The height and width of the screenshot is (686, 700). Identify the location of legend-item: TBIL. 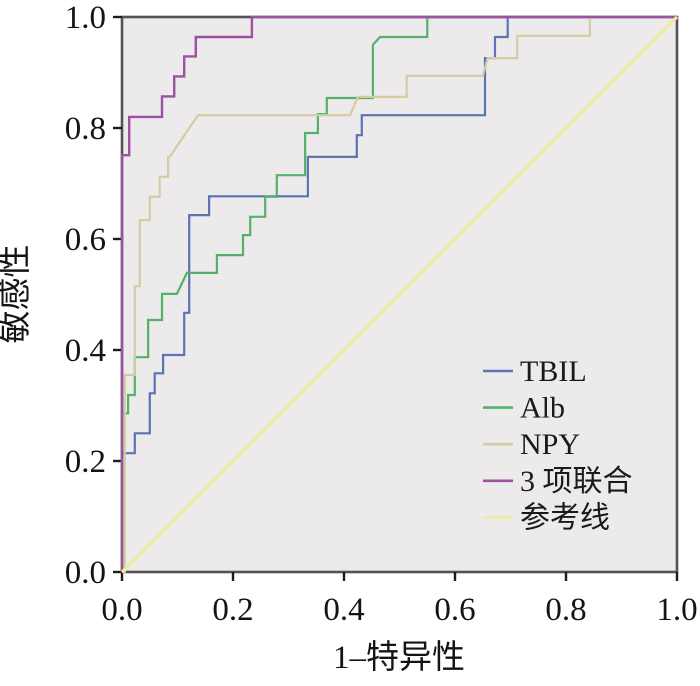
(535, 371).